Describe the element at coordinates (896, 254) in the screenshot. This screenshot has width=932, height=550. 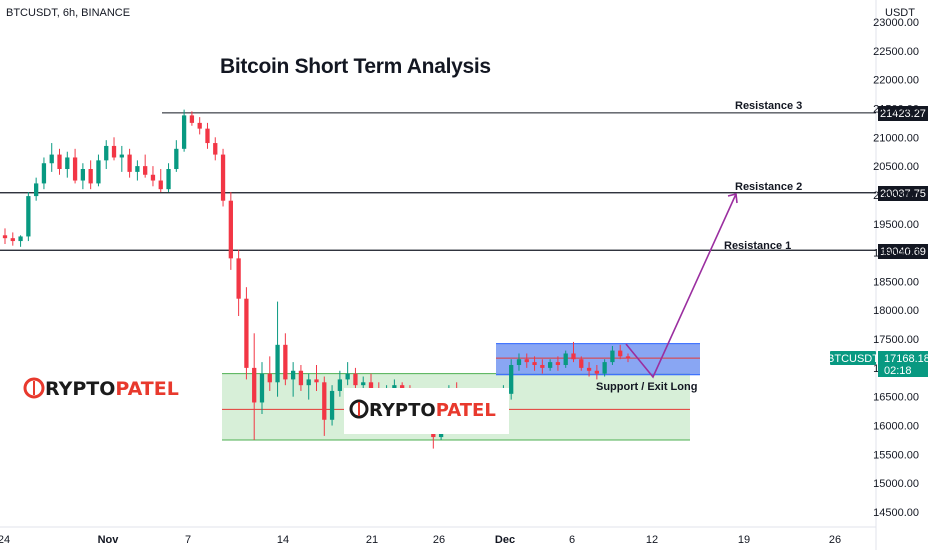
I see `price-tick-label: 19000.00` at that location.